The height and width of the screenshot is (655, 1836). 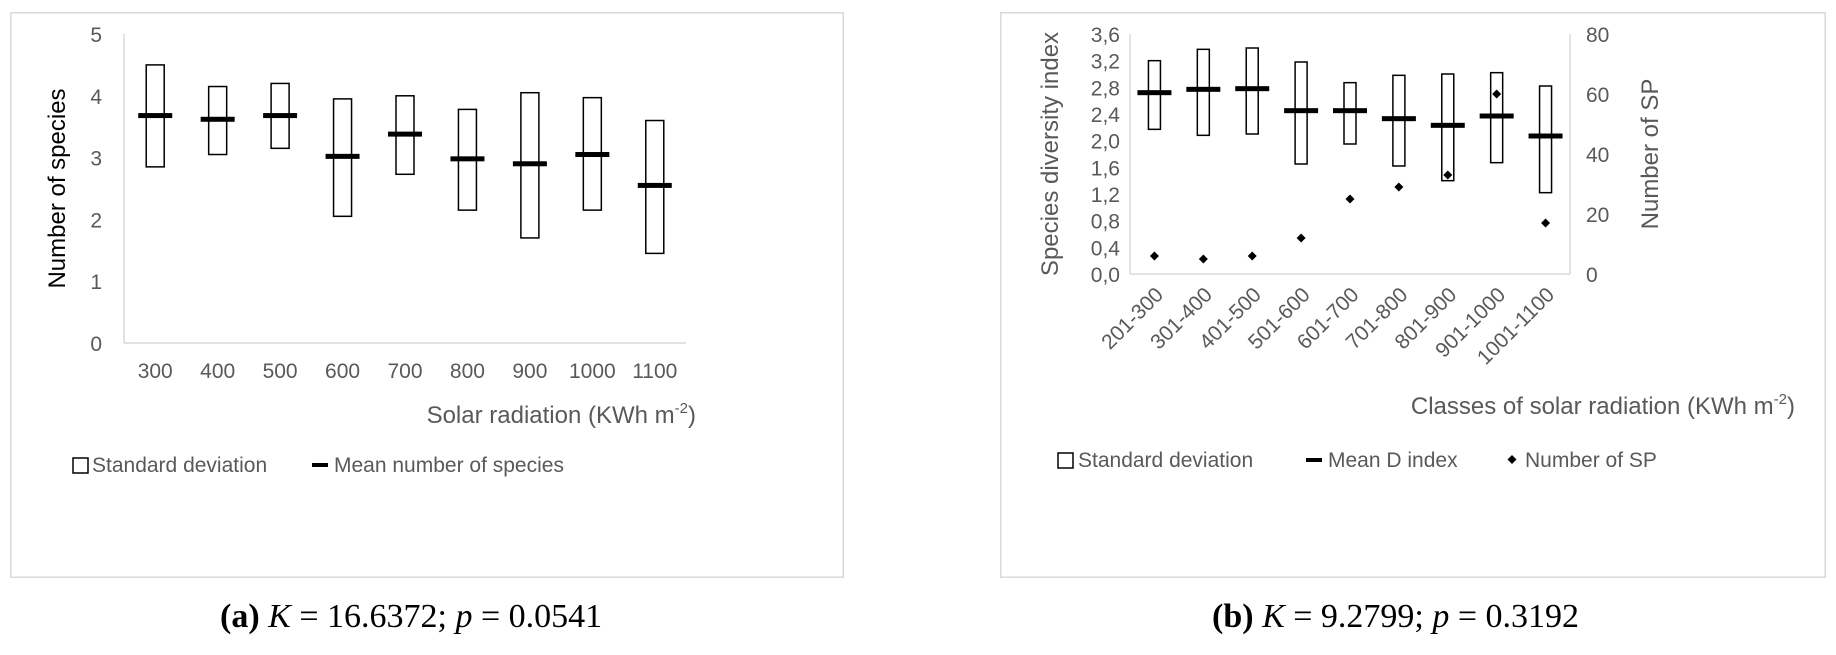 What do you see at coordinates (1105, 142) in the screenshot?
I see `chart-b-ytick-5: 2,0` at bounding box center [1105, 142].